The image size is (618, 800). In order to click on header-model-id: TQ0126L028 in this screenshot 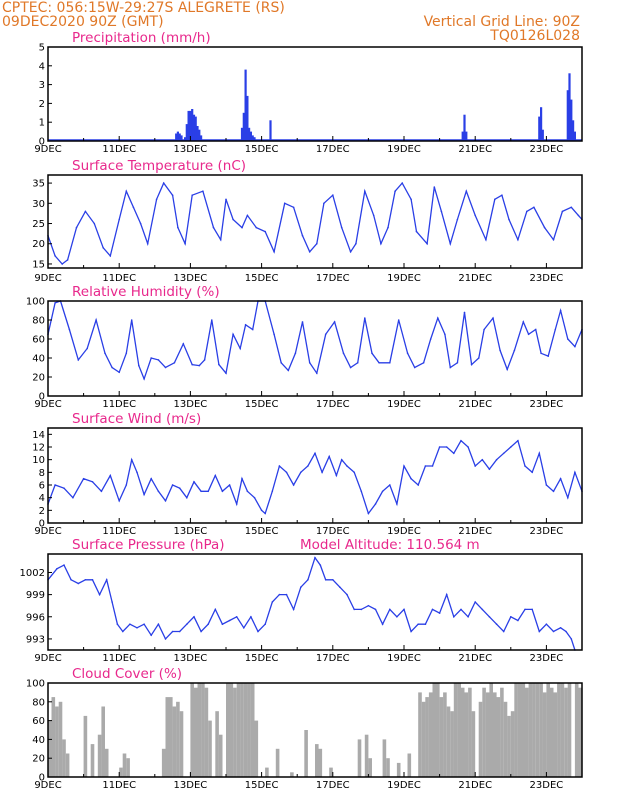, I will do `click(535, 36)`.